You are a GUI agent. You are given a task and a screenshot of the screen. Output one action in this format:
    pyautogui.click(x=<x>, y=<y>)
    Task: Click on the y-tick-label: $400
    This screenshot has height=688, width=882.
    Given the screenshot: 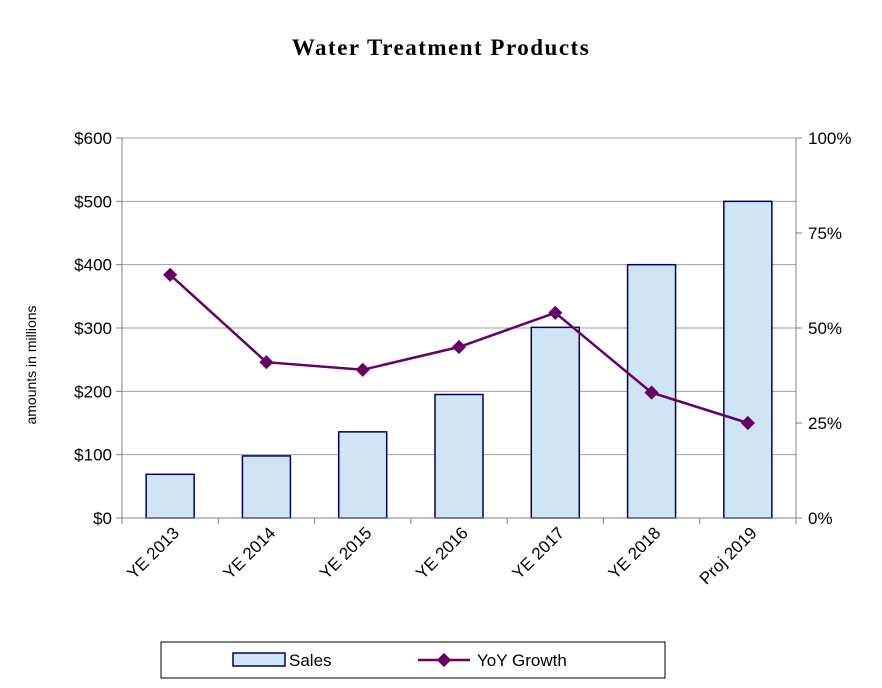 What is the action you would take?
    pyautogui.click(x=93, y=265)
    